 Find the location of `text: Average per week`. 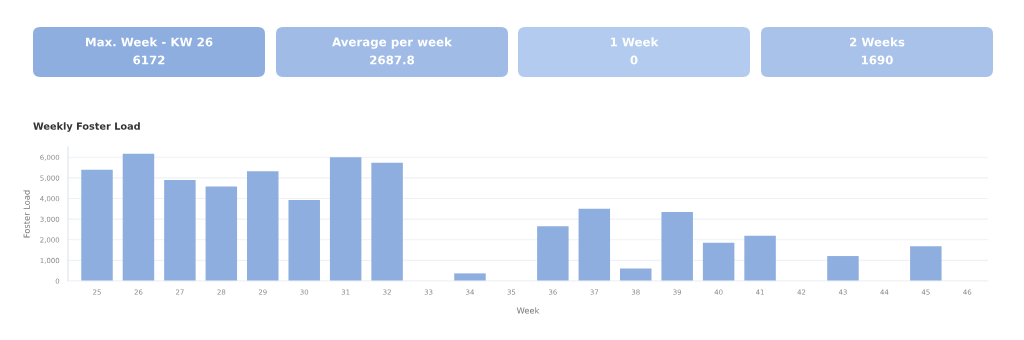

text: Average per week is located at coordinates (392, 43).